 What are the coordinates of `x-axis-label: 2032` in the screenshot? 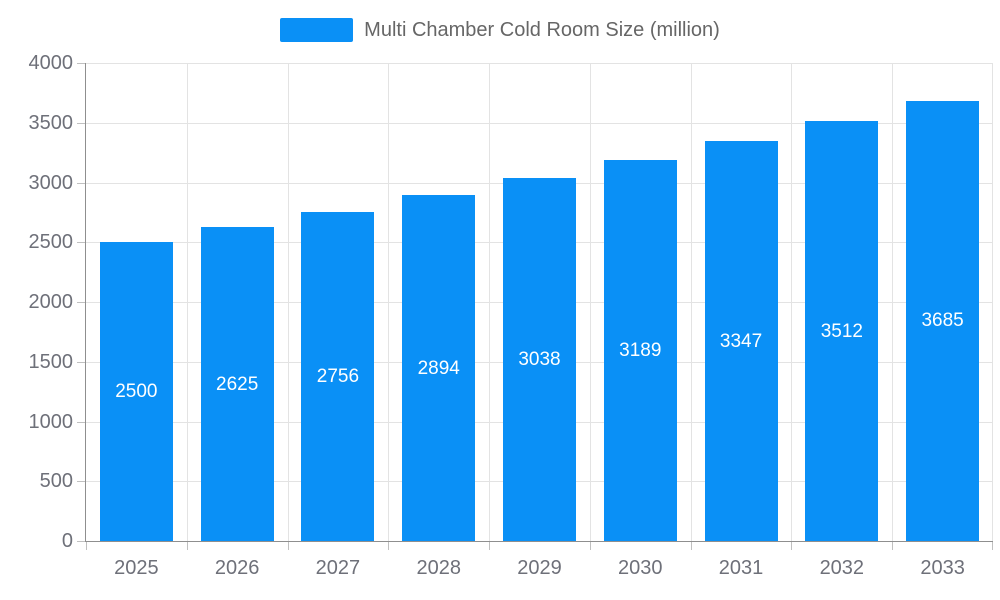 It's located at (842, 568).